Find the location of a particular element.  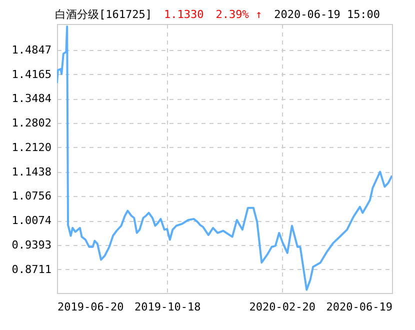

x-tick-label: 2020-02-20 is located at coordinates (282, 307).